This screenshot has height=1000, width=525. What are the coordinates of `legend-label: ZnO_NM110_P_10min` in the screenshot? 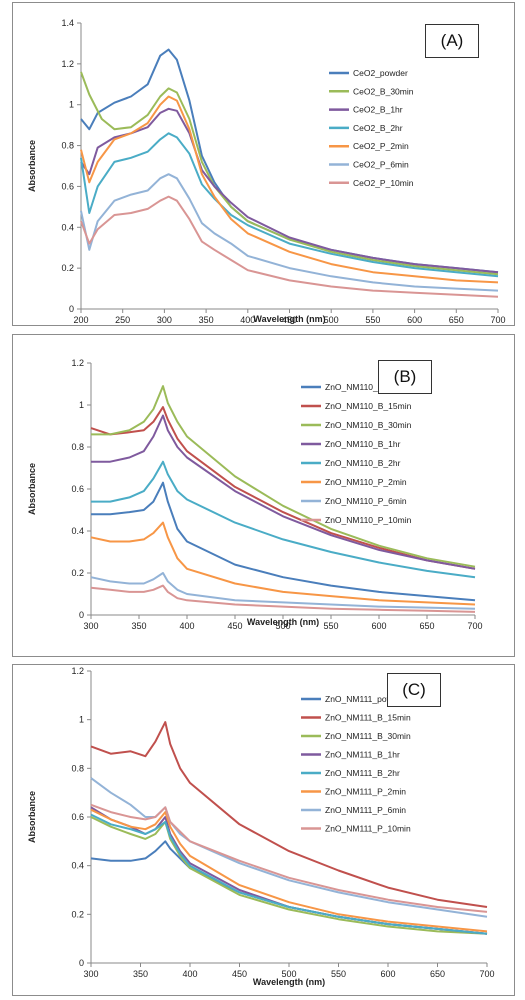 It's located at (368, 520).